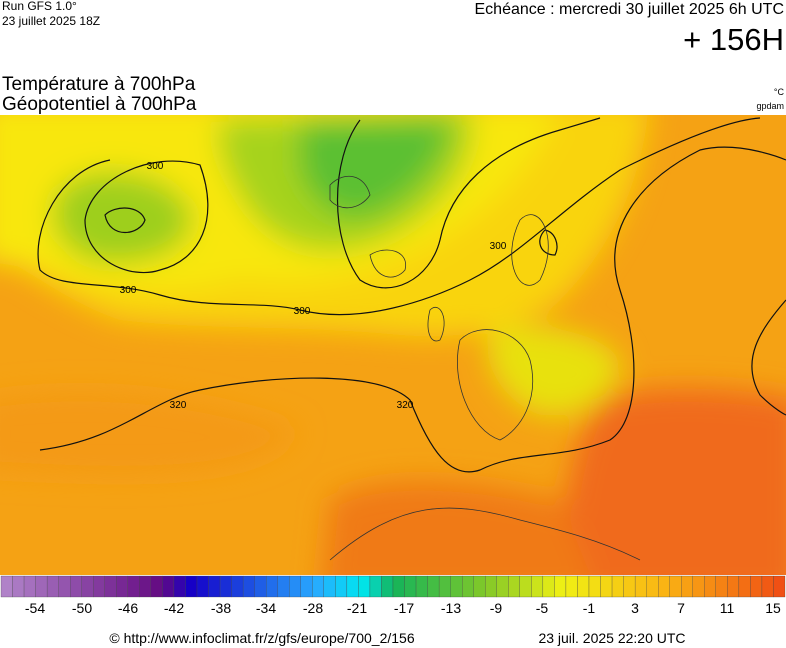  Describe the element at coordinates (51, 21) in the screenshot. I see `run-date: 23 juillet 2025 18Z` at that location.